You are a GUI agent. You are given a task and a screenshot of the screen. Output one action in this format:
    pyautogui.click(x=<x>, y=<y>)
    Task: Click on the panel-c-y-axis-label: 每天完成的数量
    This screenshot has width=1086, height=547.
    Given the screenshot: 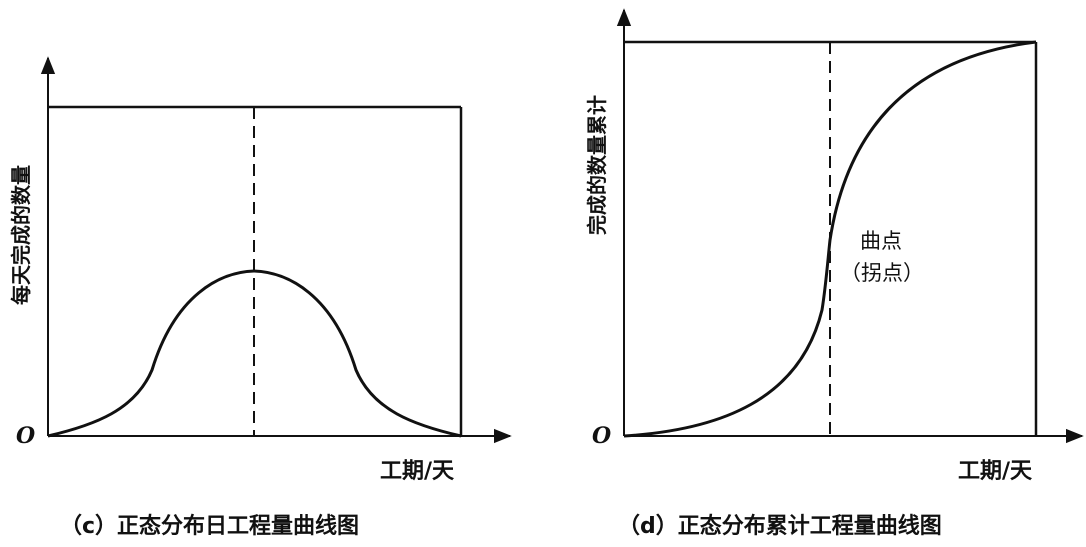 What is the action you would take?
    pyautogui.click(x=21, y=235)
    